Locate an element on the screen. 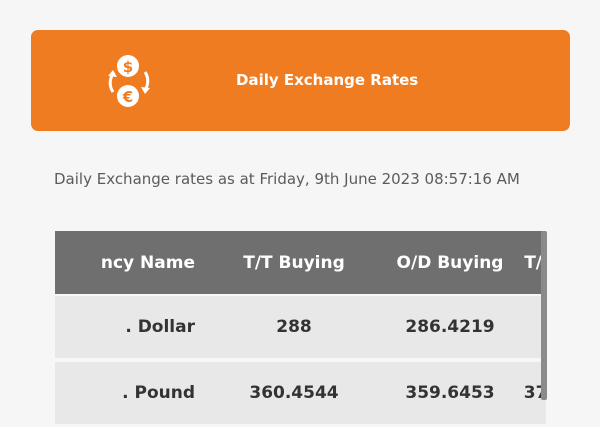 The image size is (600, 427). od-buying-cell: 359.6453 is located at coordinates (450, 393).